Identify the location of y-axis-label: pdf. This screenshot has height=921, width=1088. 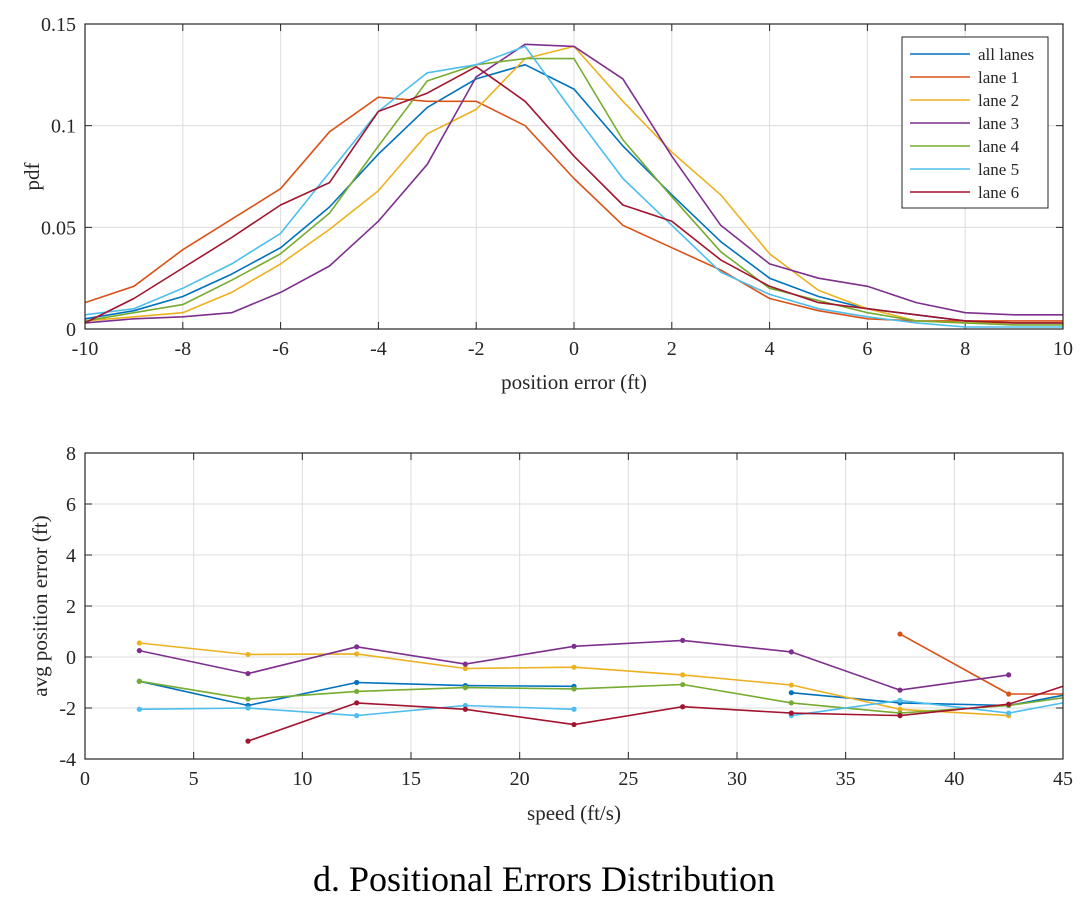
(32, 177).